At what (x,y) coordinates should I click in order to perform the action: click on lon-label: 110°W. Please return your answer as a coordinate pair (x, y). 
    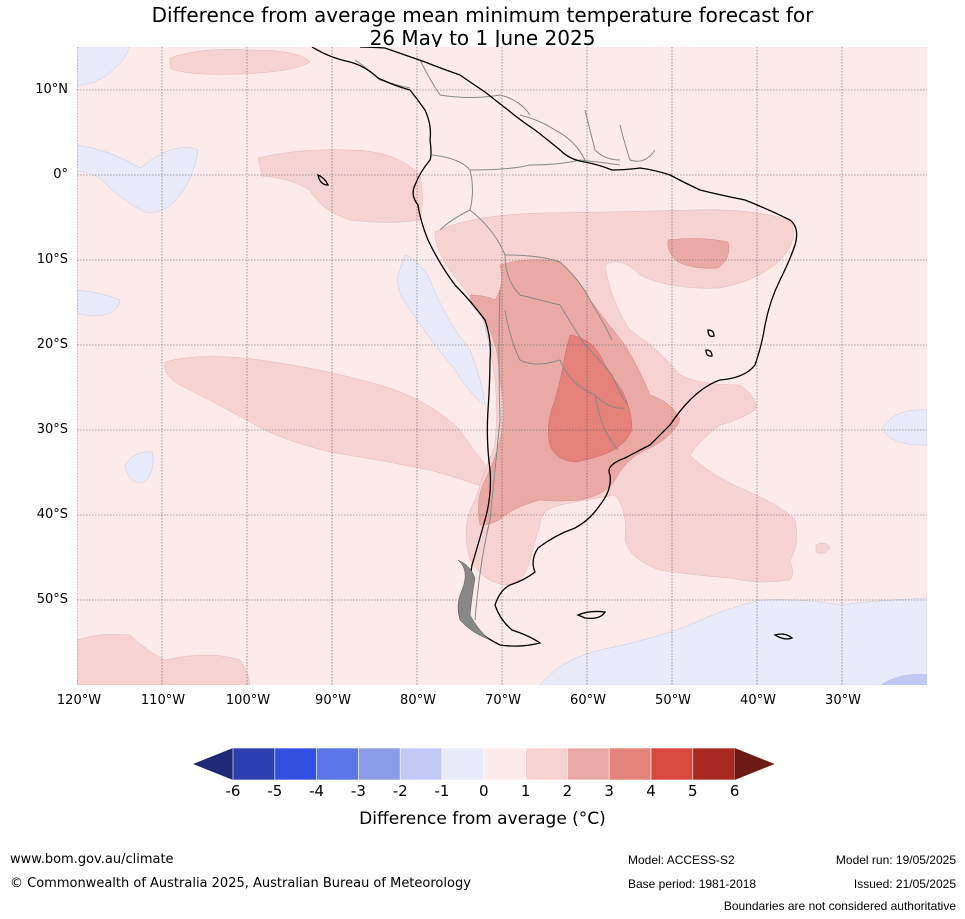
    Looking at the image, I should click on (163, 700).